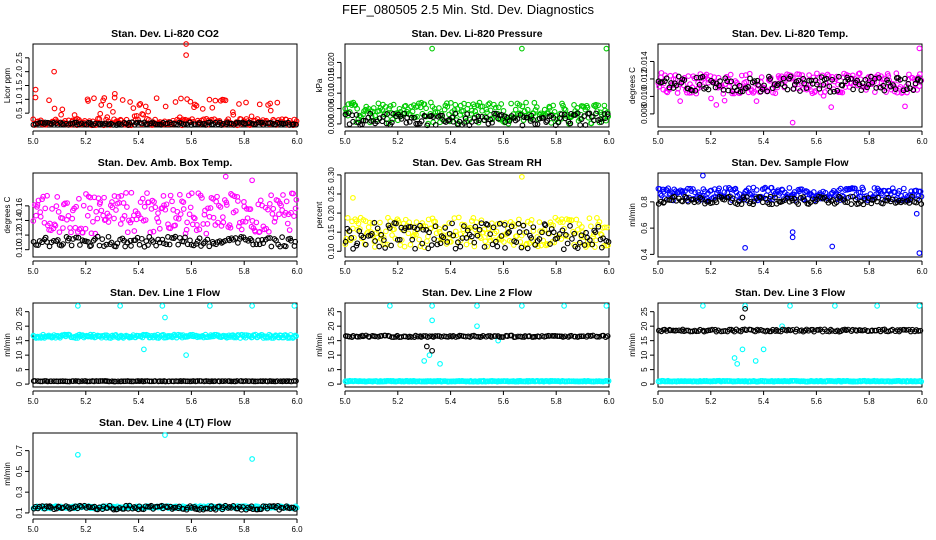 This screenshot has width=936, height=540. I want to click on y-tick-label: 0.012, so click(644, 78).